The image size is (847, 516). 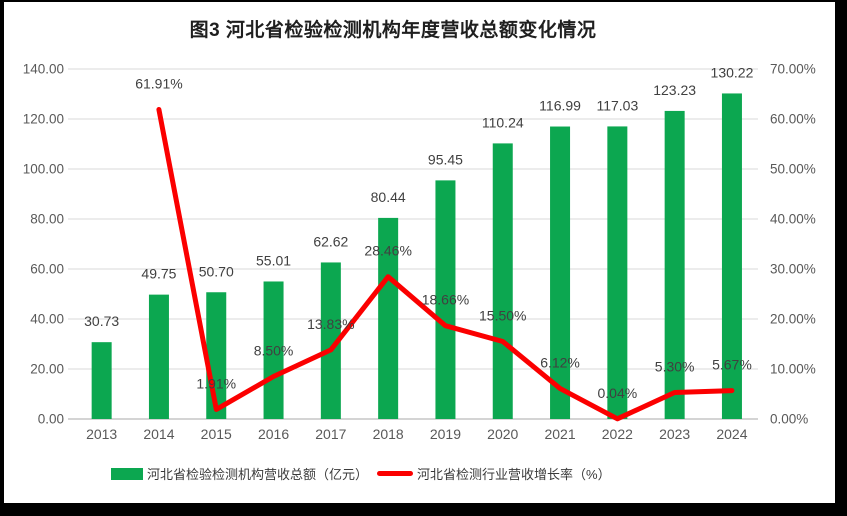 What do you see at coordinates (793, 169) in the screenshot?
I see `right-axis-tick: 50.00%` at bounding box center [793, 169].